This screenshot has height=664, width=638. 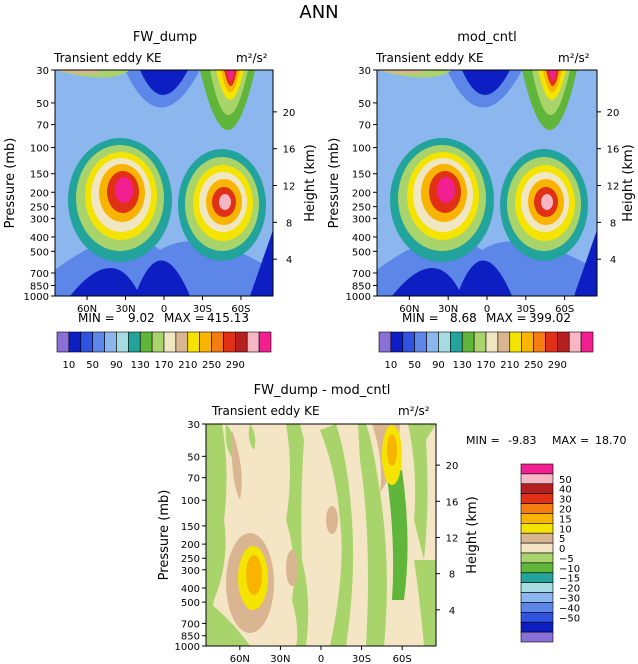 I want to click on colorbar-label: −50, so click(x=569, y=618).